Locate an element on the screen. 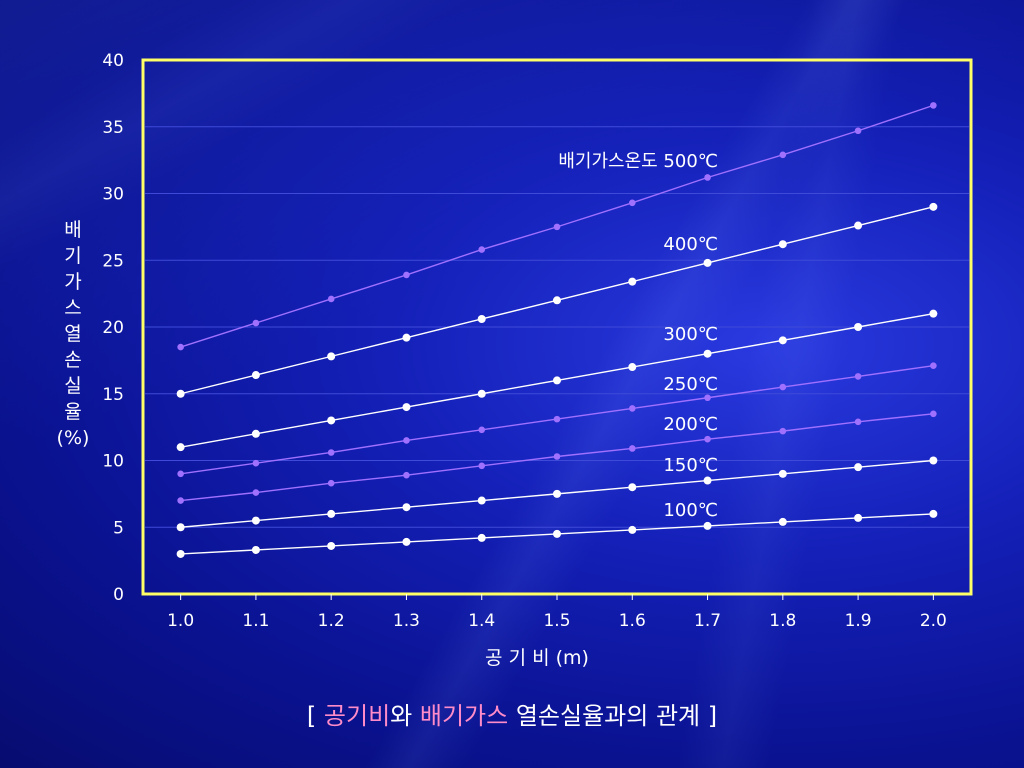 This screenshot has height=768, width=1024. y-axis-title-char: 실 is located at coordinates (72, 386).